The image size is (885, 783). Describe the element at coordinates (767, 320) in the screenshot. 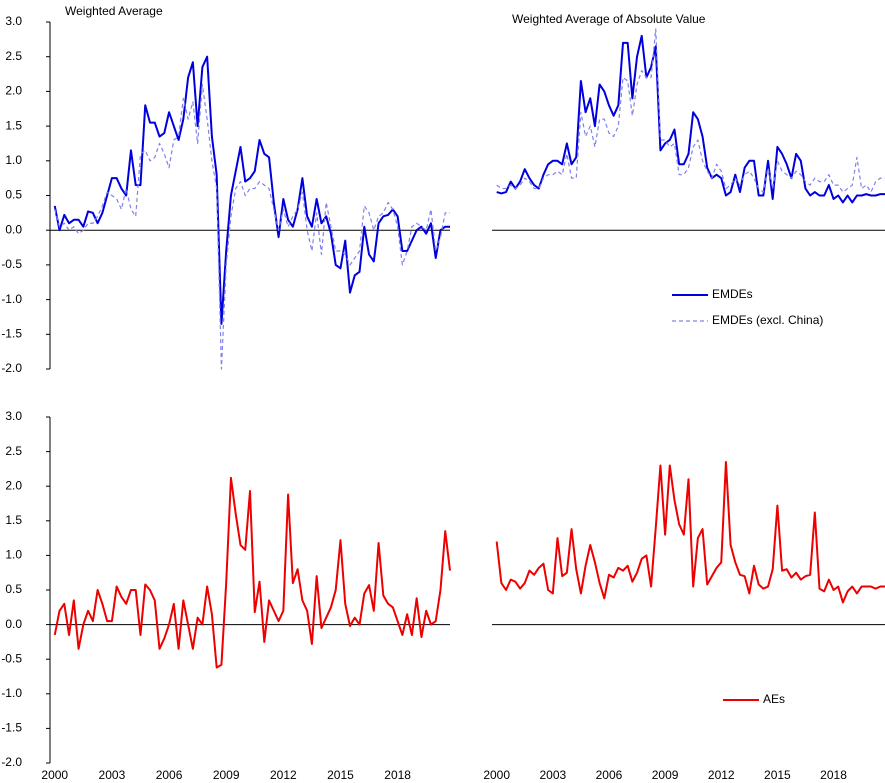

I see `legend-label: EMDEs (excl. China)` at that location.